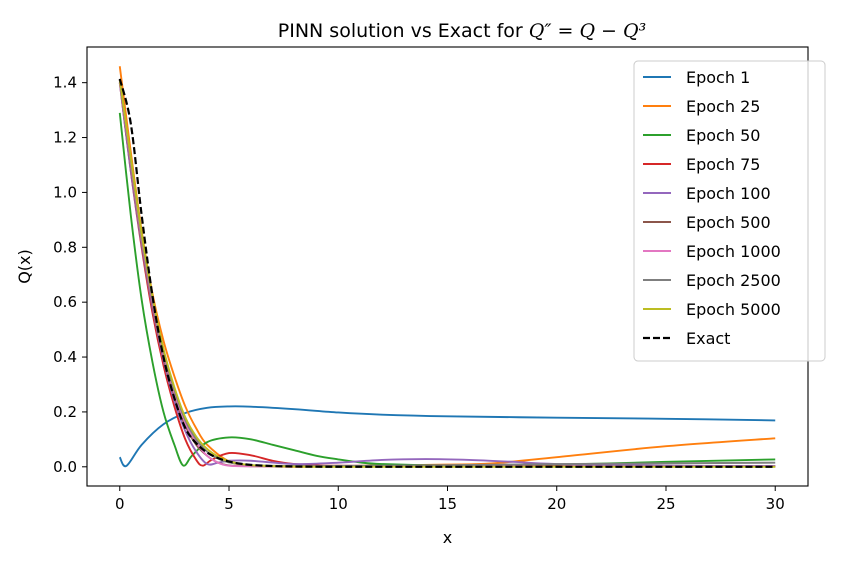  Describe the element at coordinates (229, 504) in the screenshot. I see `x-tick-label: 5` at that location.